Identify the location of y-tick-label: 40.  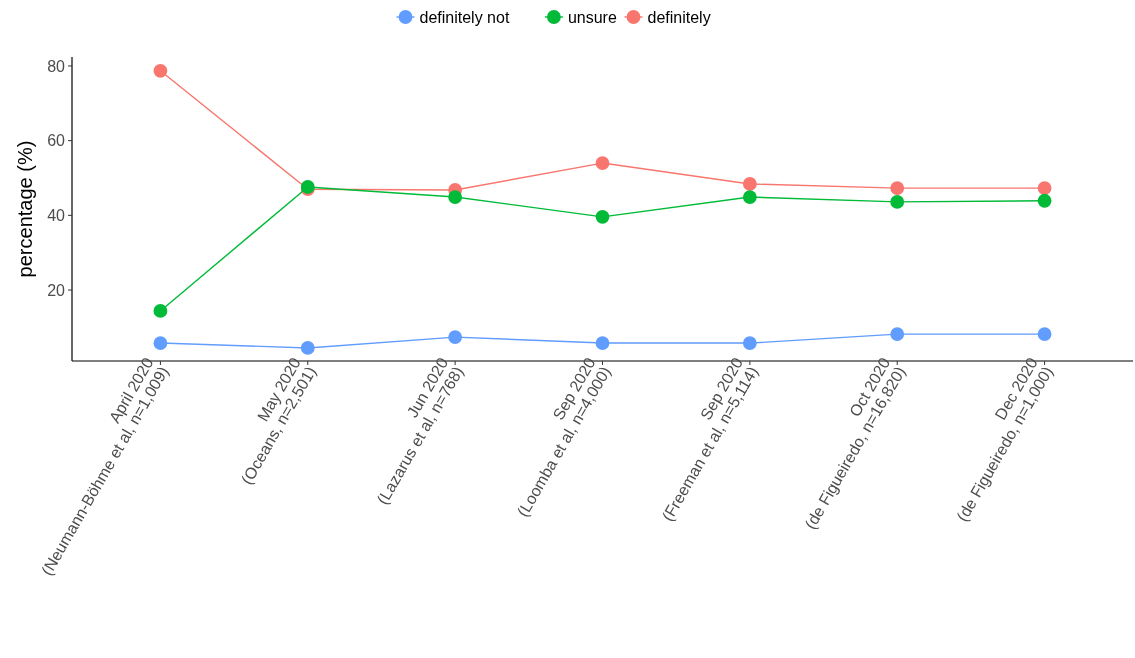
(56, 215).